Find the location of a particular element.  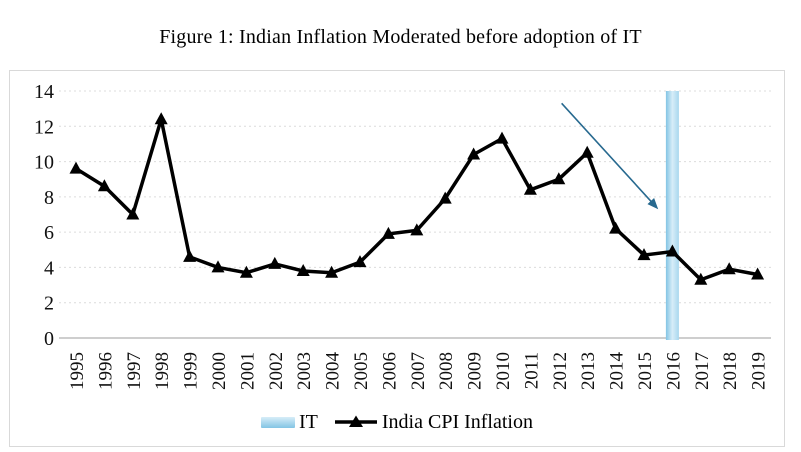

data-point-marker-2019 is located at coordinates (758, 273).